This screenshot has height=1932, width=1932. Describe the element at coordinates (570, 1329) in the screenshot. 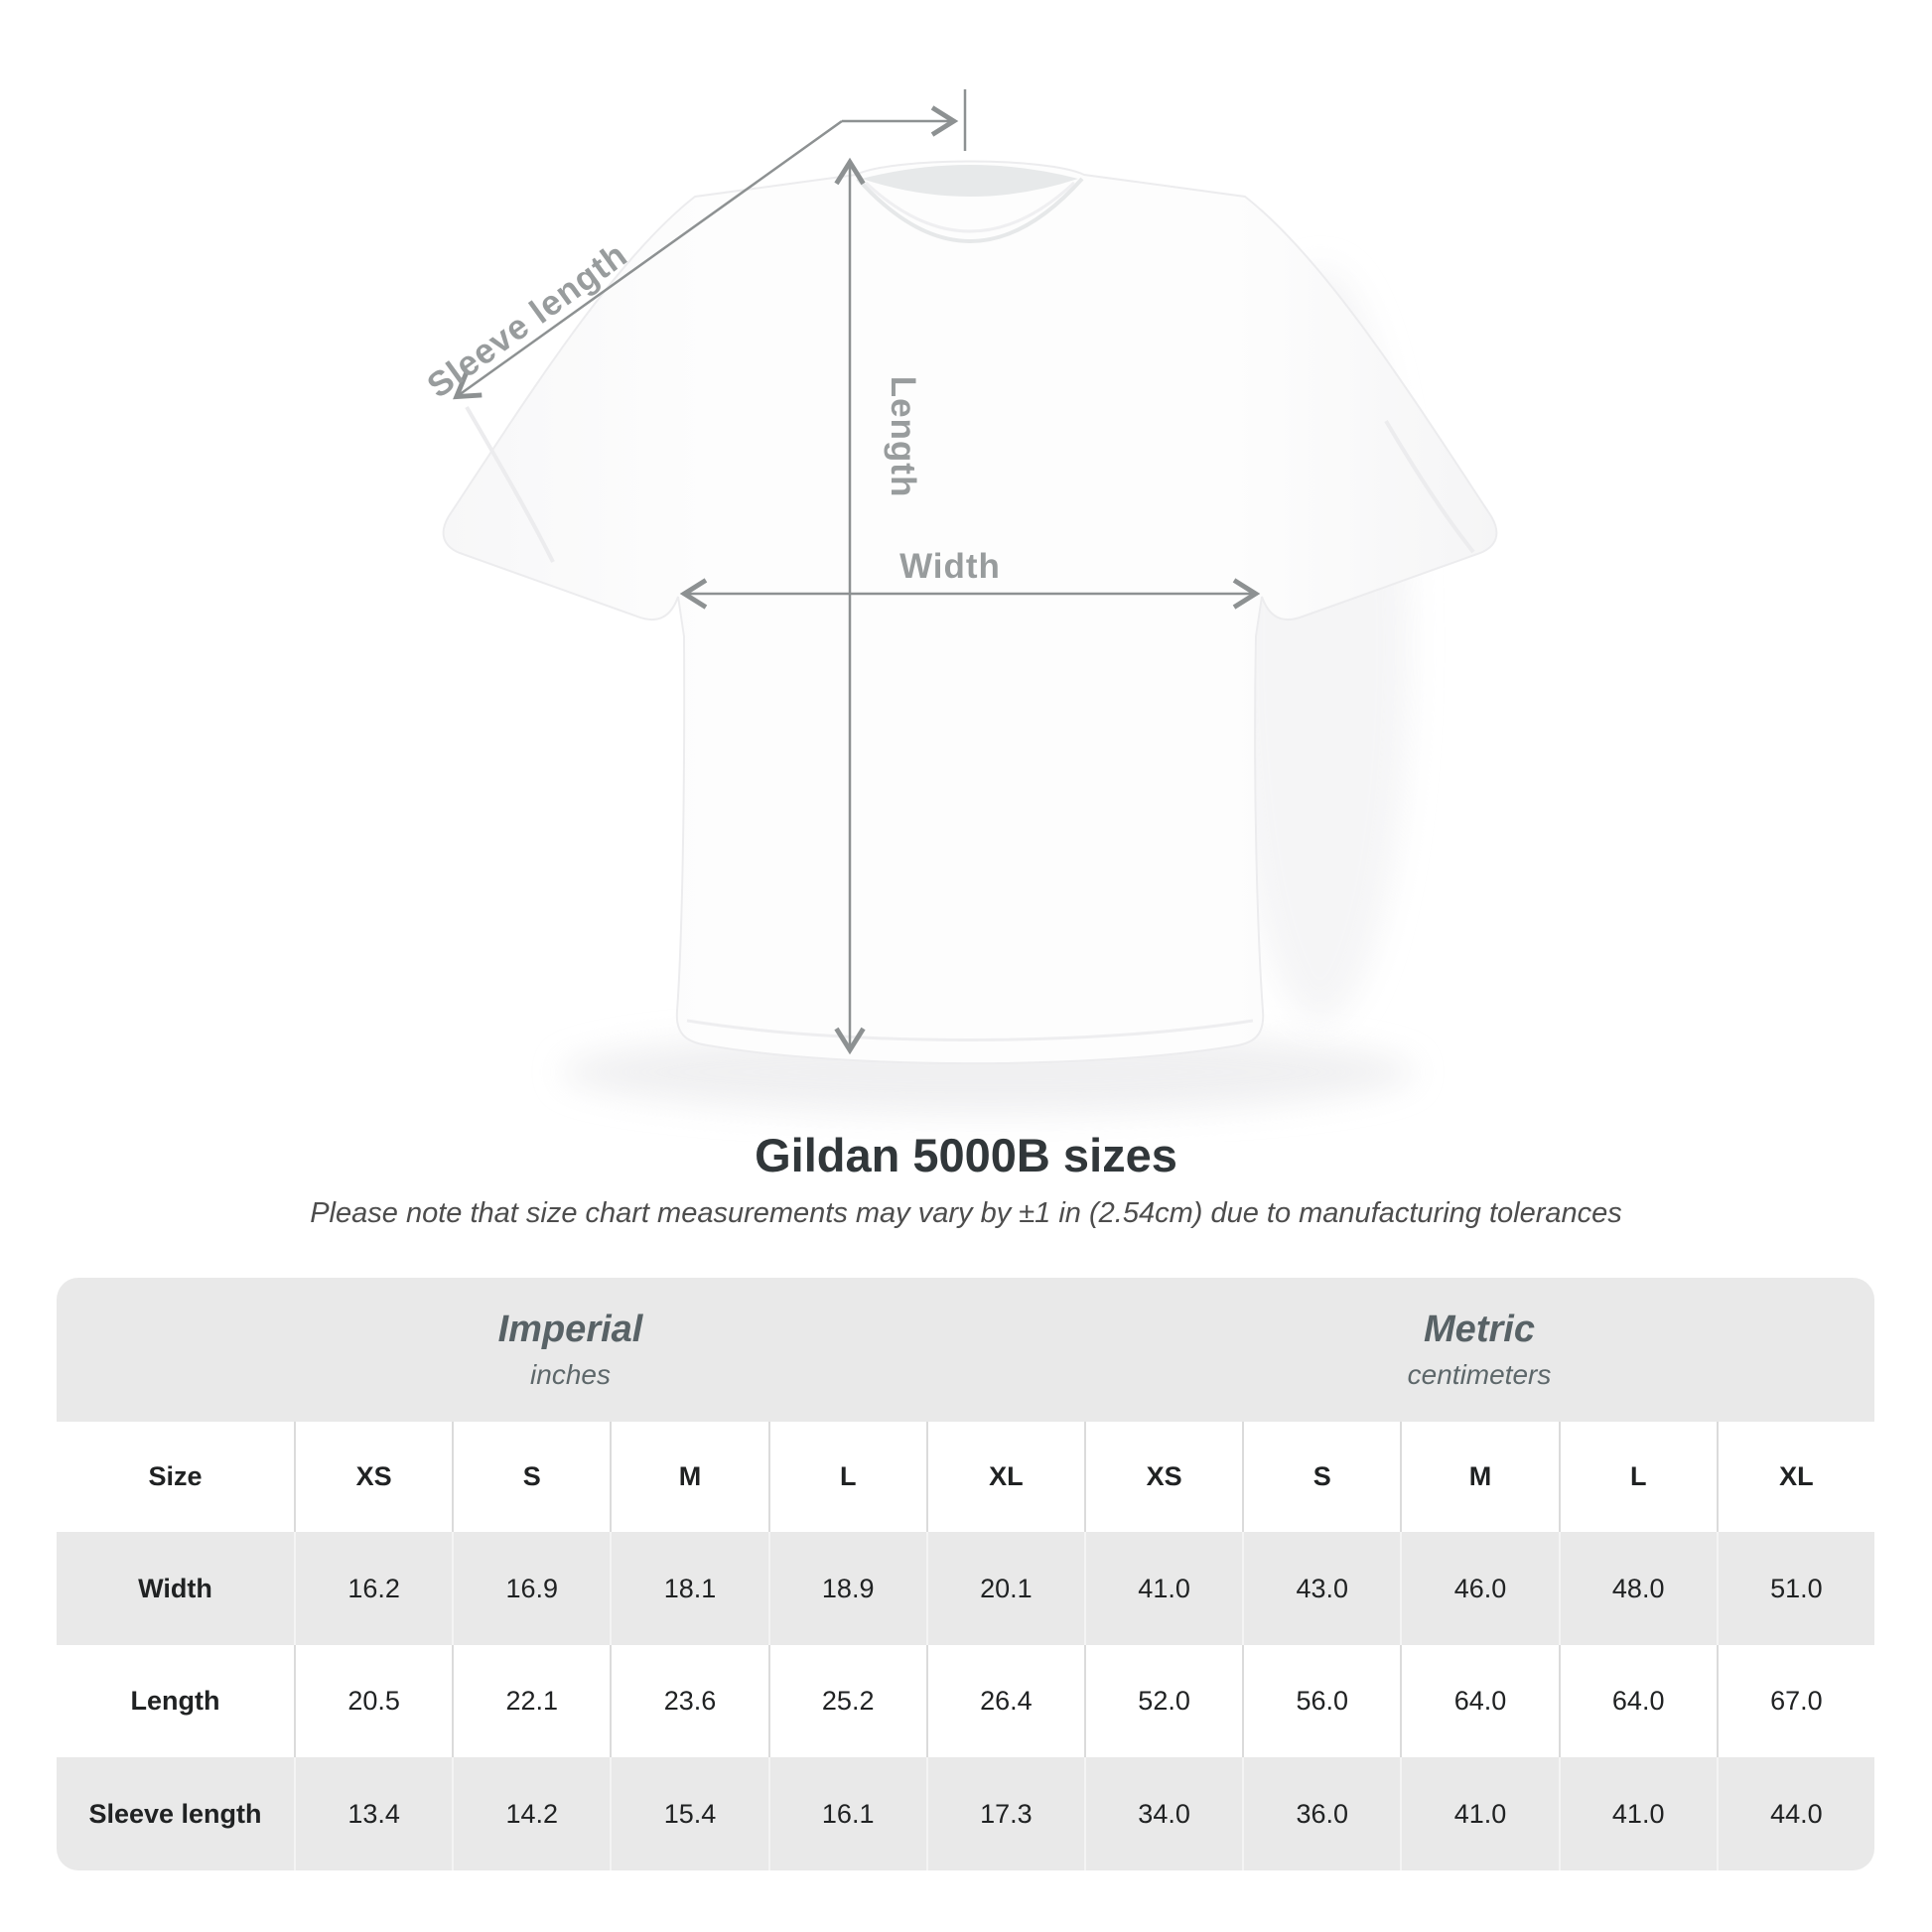

I see `imperial-title: Imperial` at that location.